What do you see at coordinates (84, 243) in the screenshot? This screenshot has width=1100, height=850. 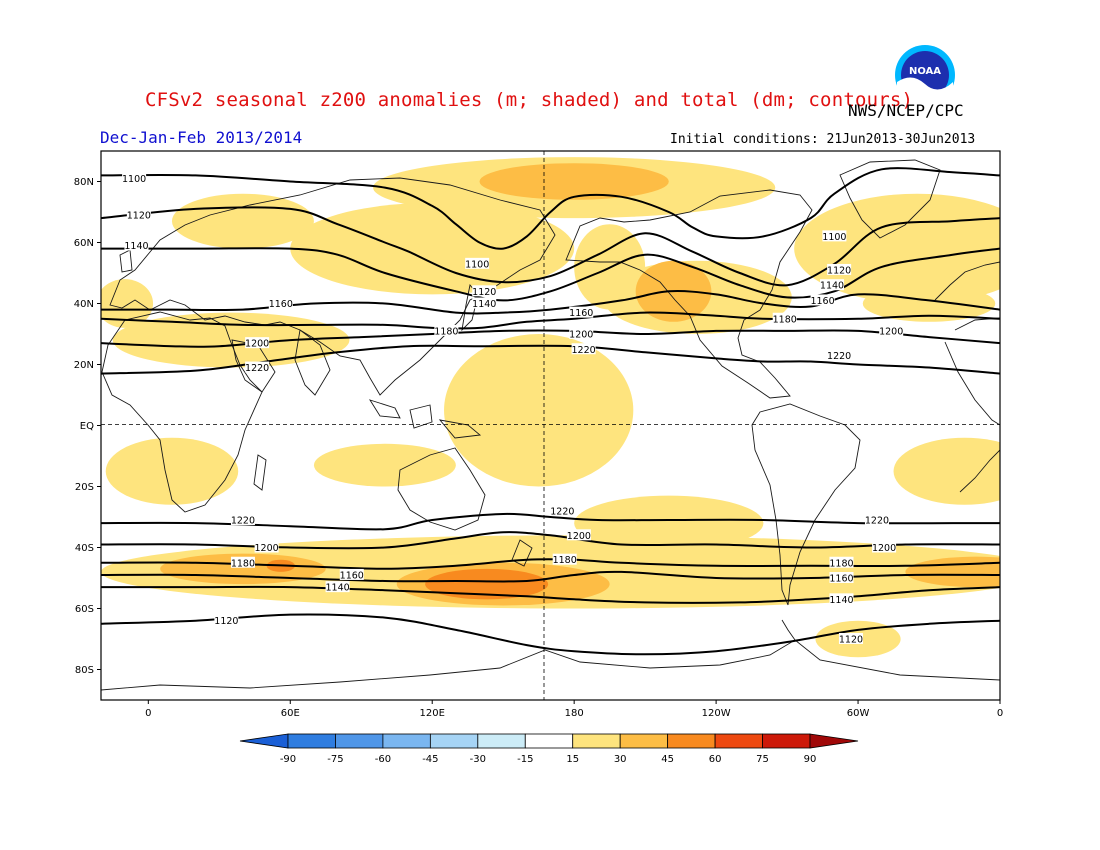 I see `lat-tick-label: 60N` at bounding box center [84, 243].